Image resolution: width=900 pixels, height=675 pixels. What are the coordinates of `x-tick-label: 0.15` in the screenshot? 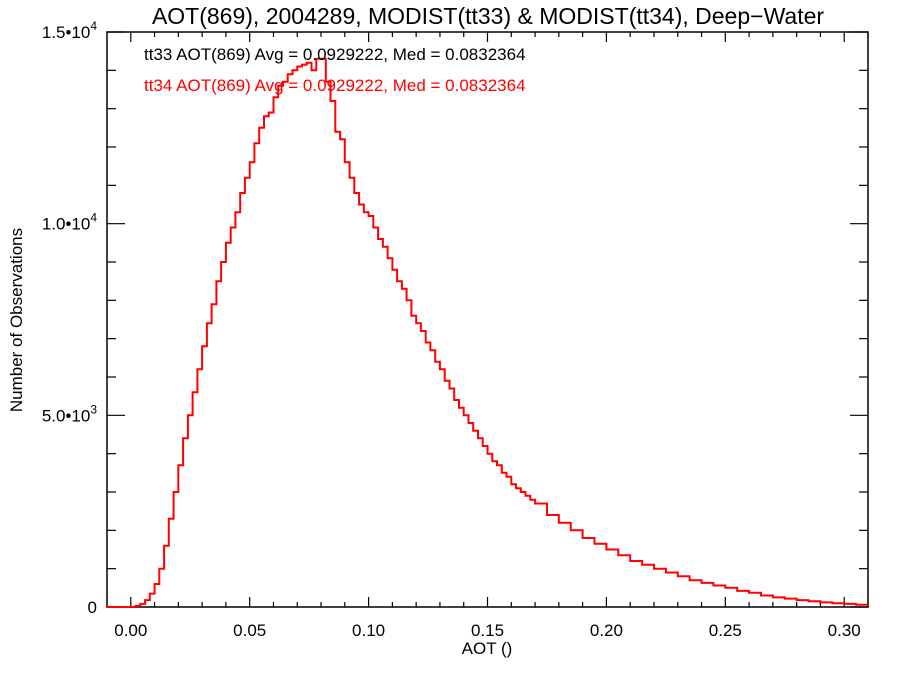 It's located at (487, 630).